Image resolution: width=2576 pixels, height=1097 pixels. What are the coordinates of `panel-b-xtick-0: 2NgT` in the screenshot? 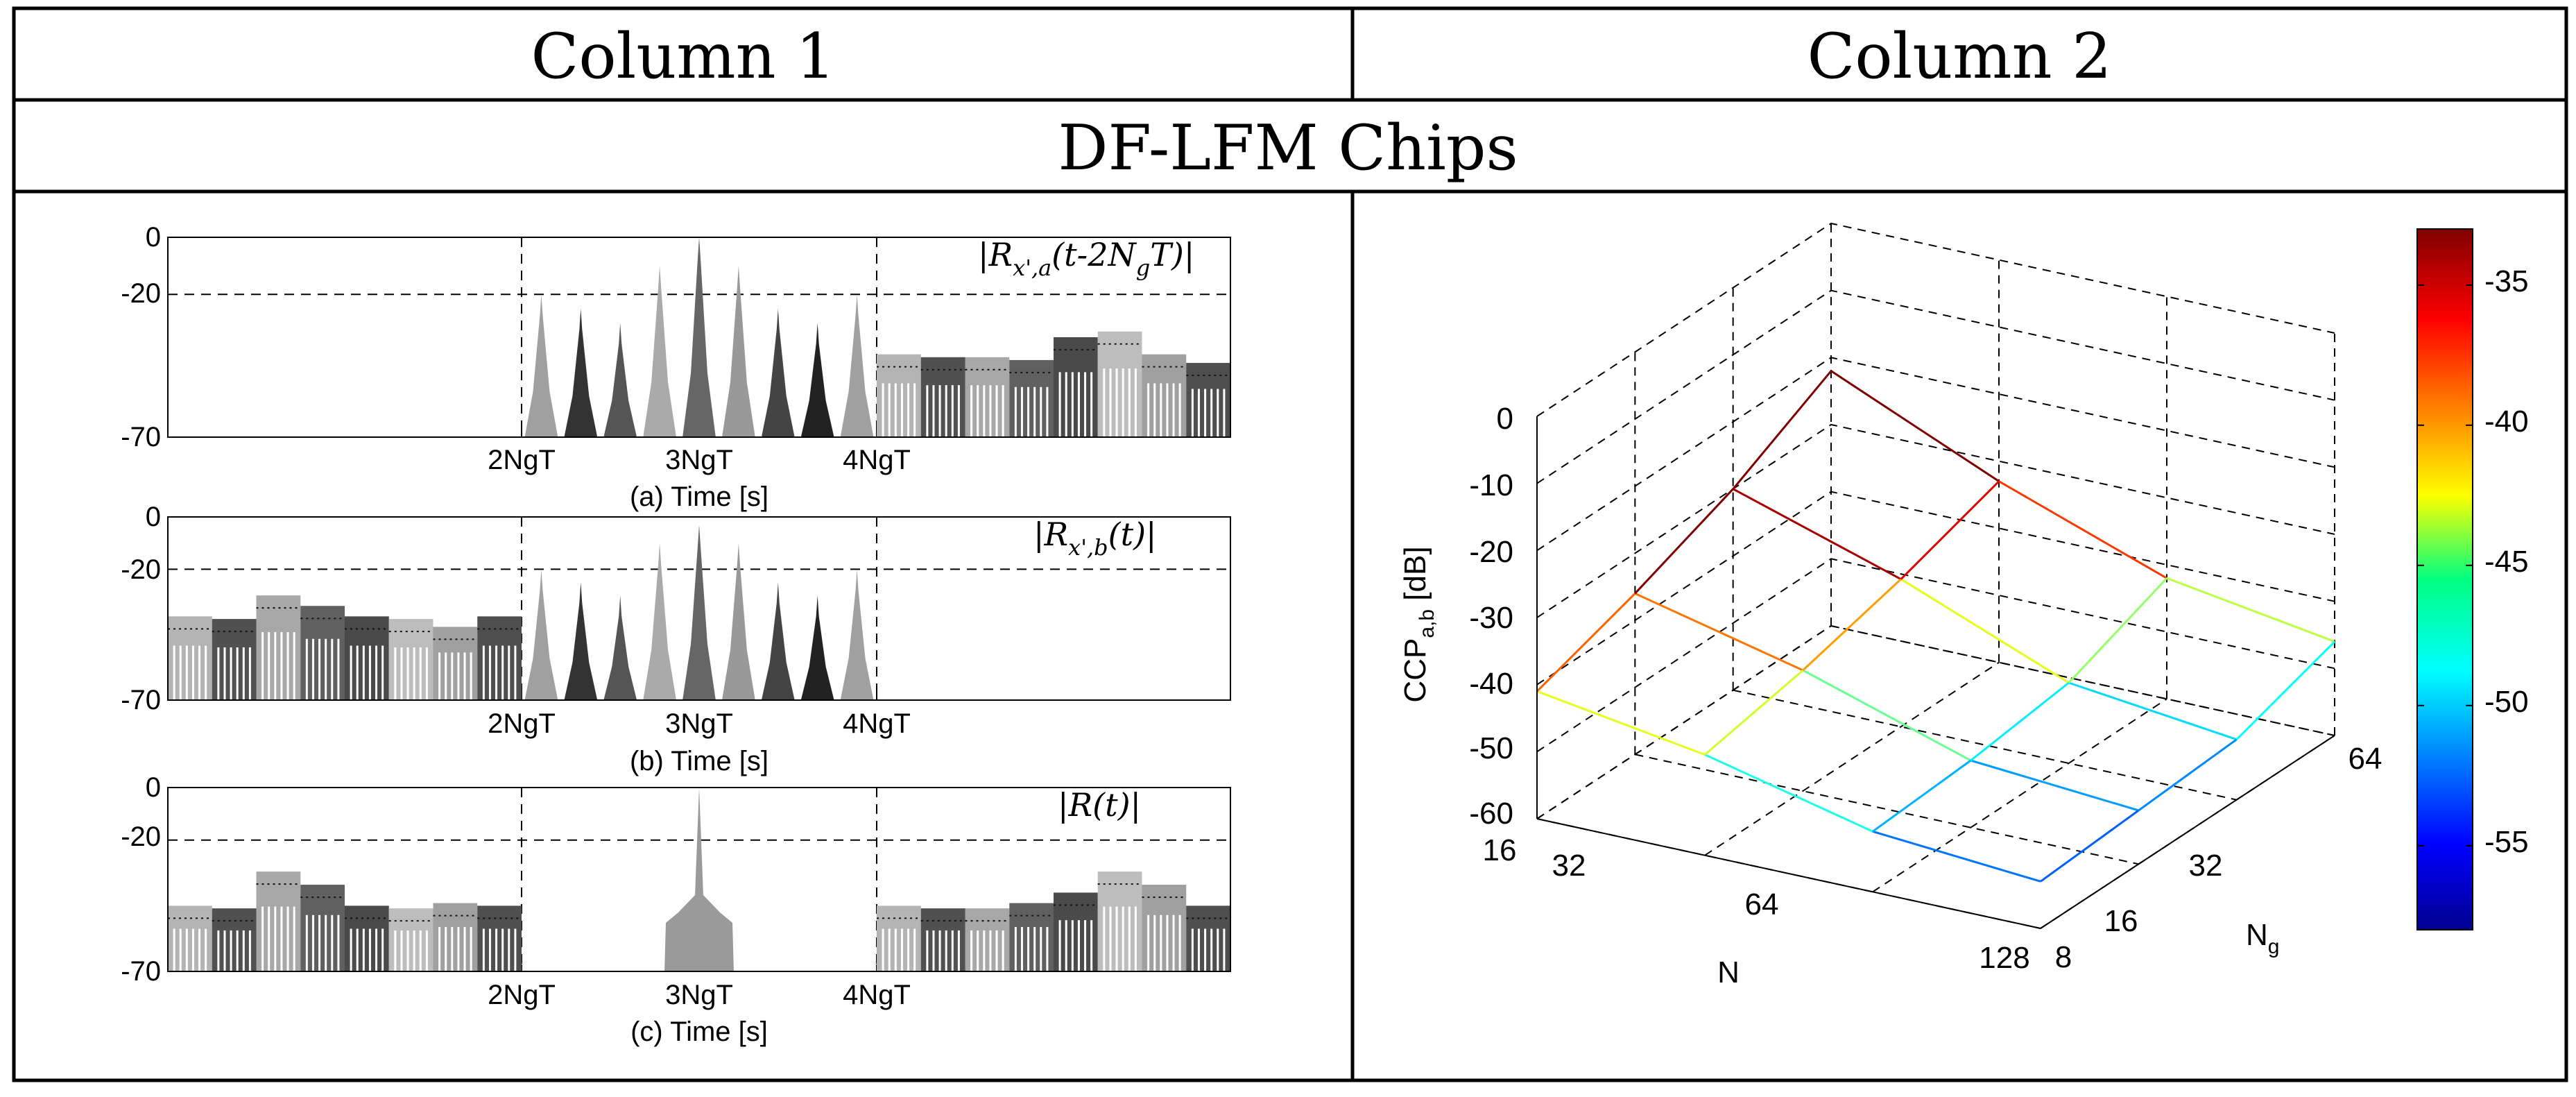 It's located at (522, 723).